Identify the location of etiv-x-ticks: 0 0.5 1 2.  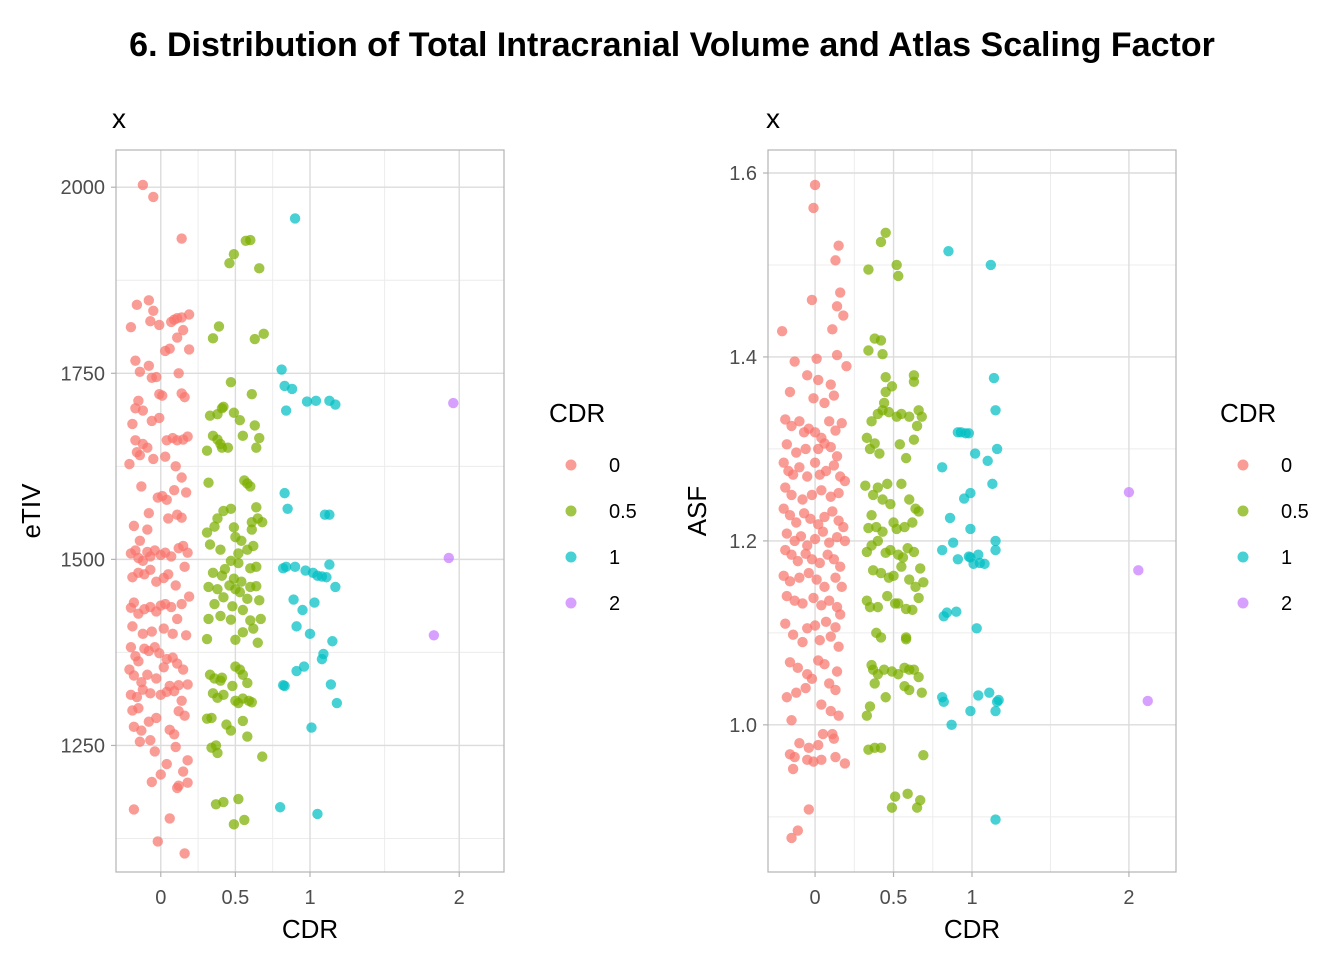
(310, 890).